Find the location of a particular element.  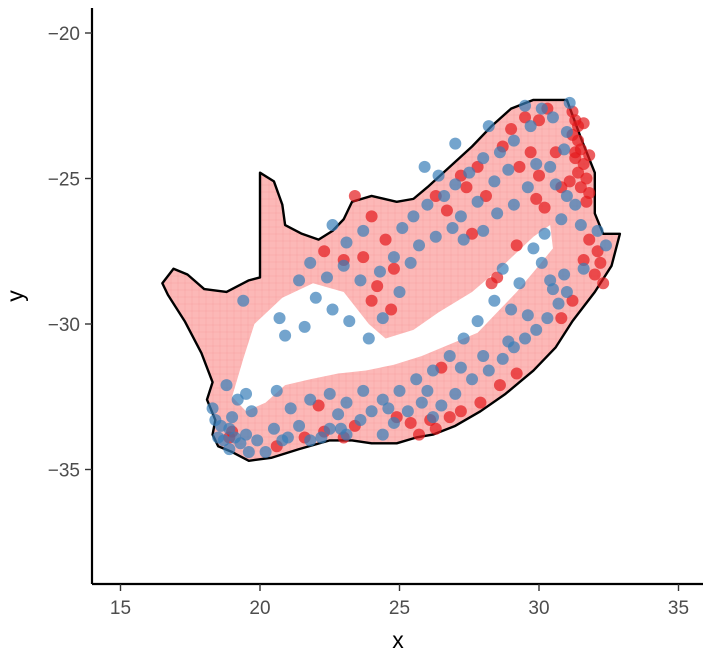

x-tick-label: 30 is located at coordinates (538, 608).